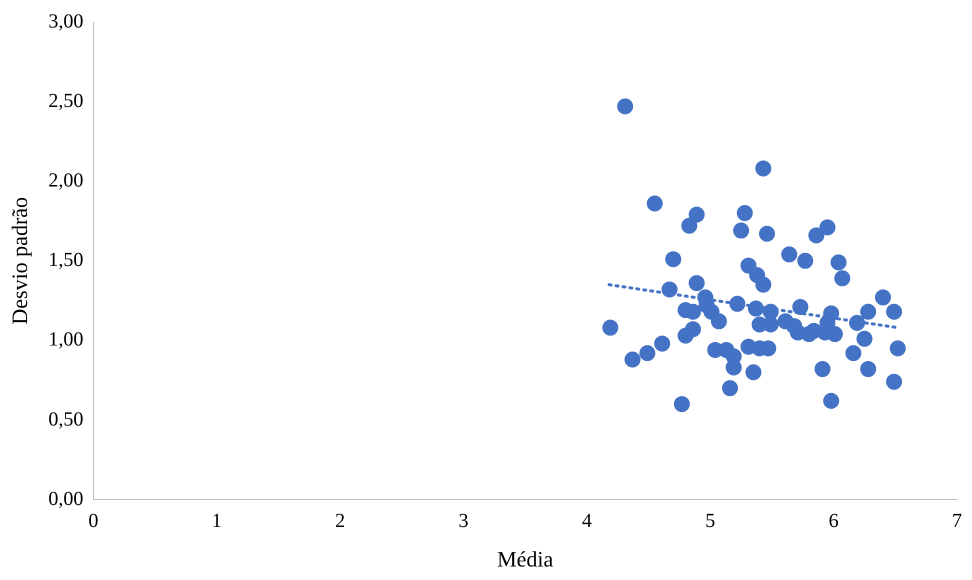 The height and width of the screenshot is (580, 972). Describe the element at coordinates (93, 521) in the screenshot. I see `x-tick-label: 0` at that location.